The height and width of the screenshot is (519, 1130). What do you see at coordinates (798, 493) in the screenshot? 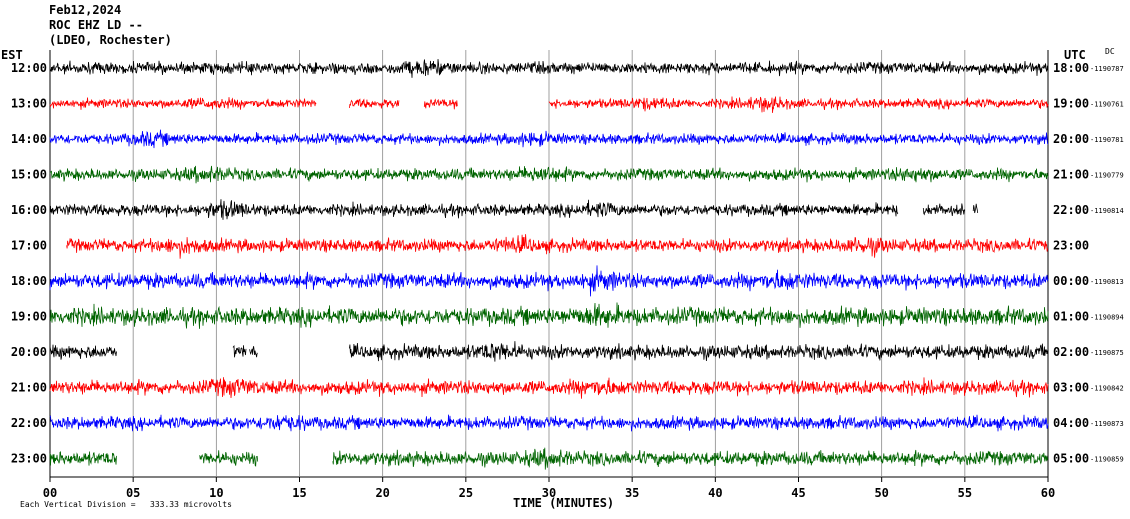
I see `x-tick-label: 45` at bounding box center [798, 493].